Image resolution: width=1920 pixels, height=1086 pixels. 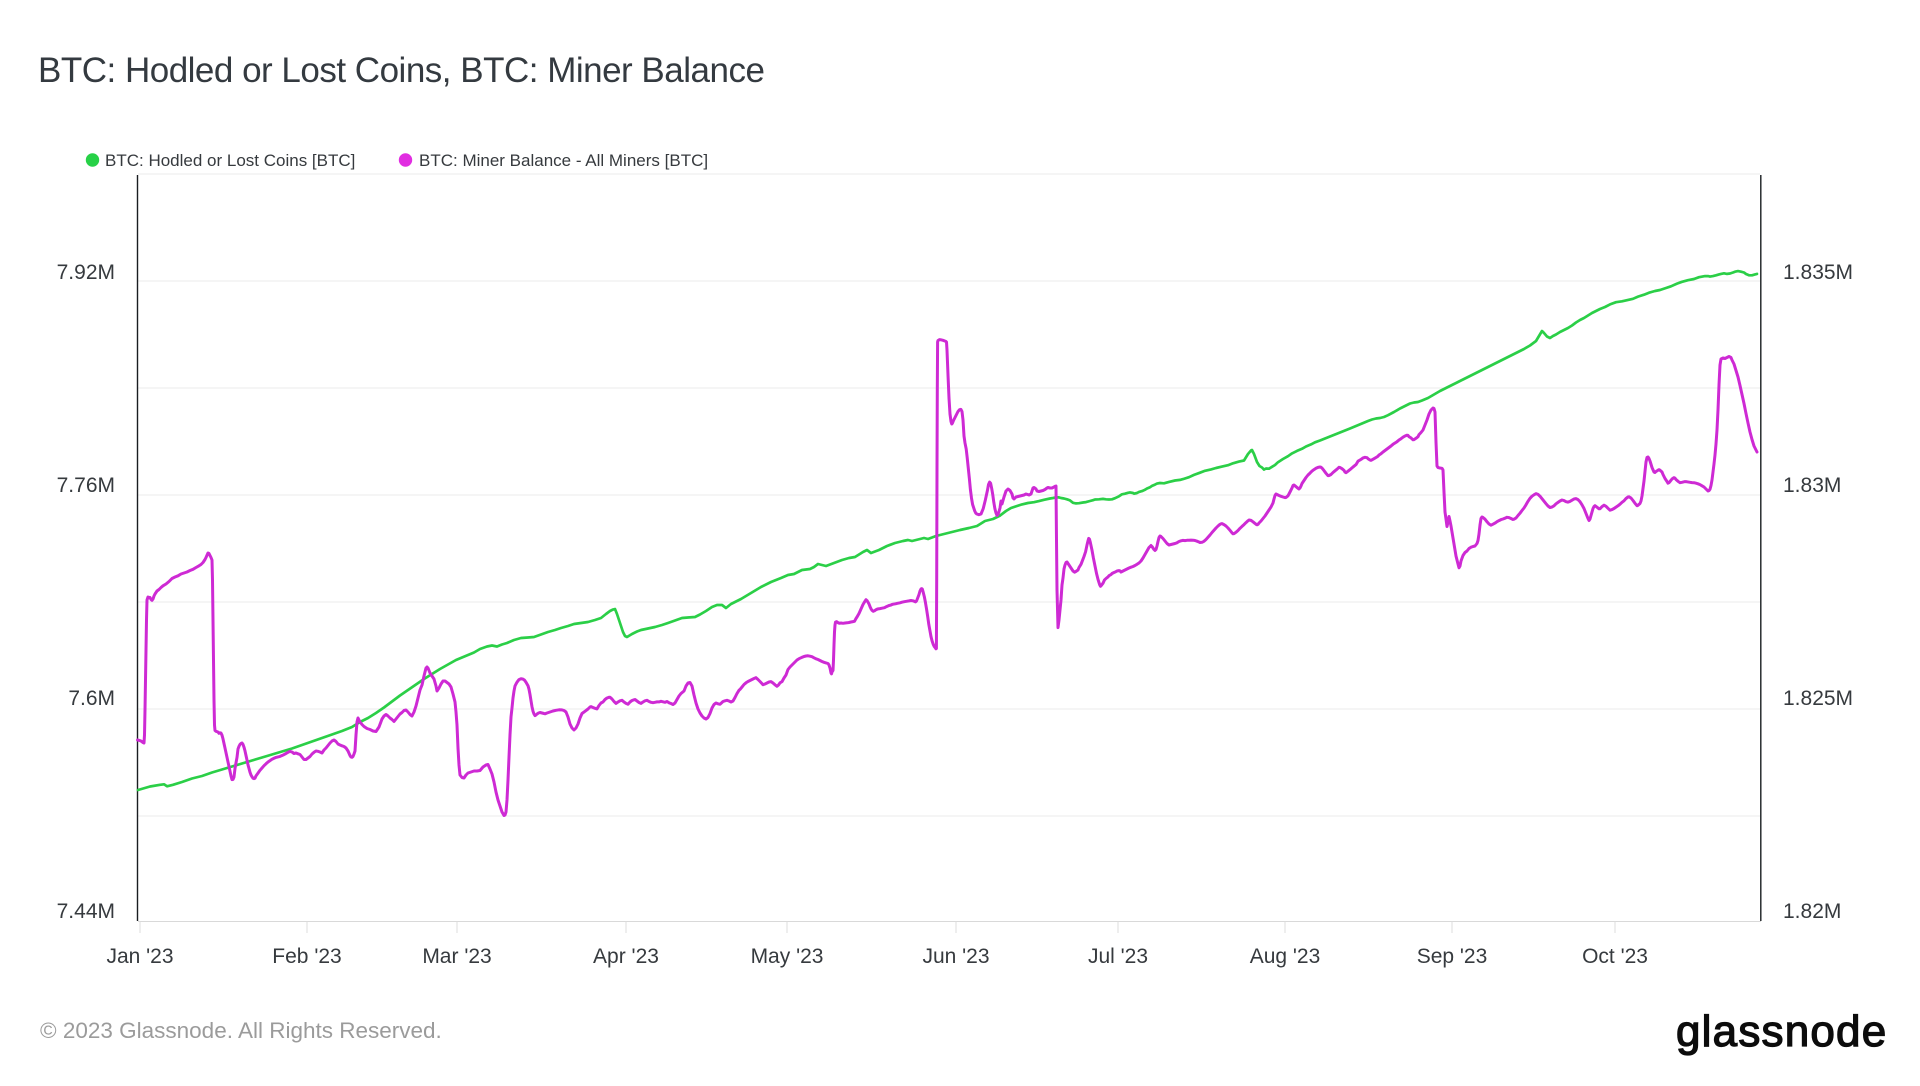 I want to click on svg-text: 7.44M, so click(x=86, y=911).